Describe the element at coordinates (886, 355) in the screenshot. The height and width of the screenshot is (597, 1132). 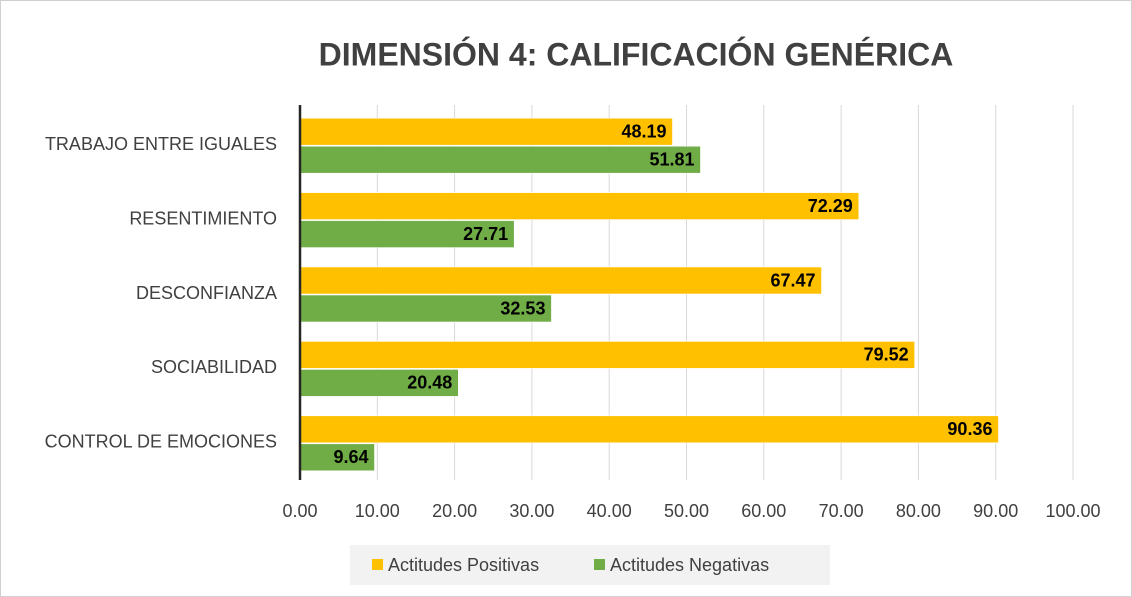
I see `data-label: 79.52` at that location.